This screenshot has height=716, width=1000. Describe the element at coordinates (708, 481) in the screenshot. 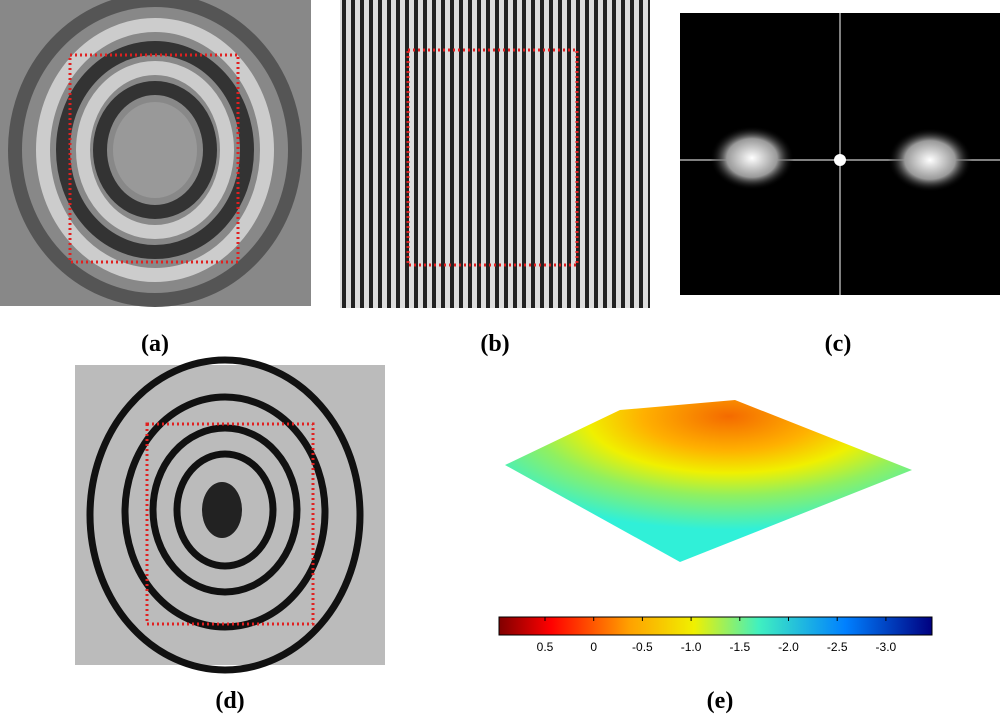

I see `surface` at that location.